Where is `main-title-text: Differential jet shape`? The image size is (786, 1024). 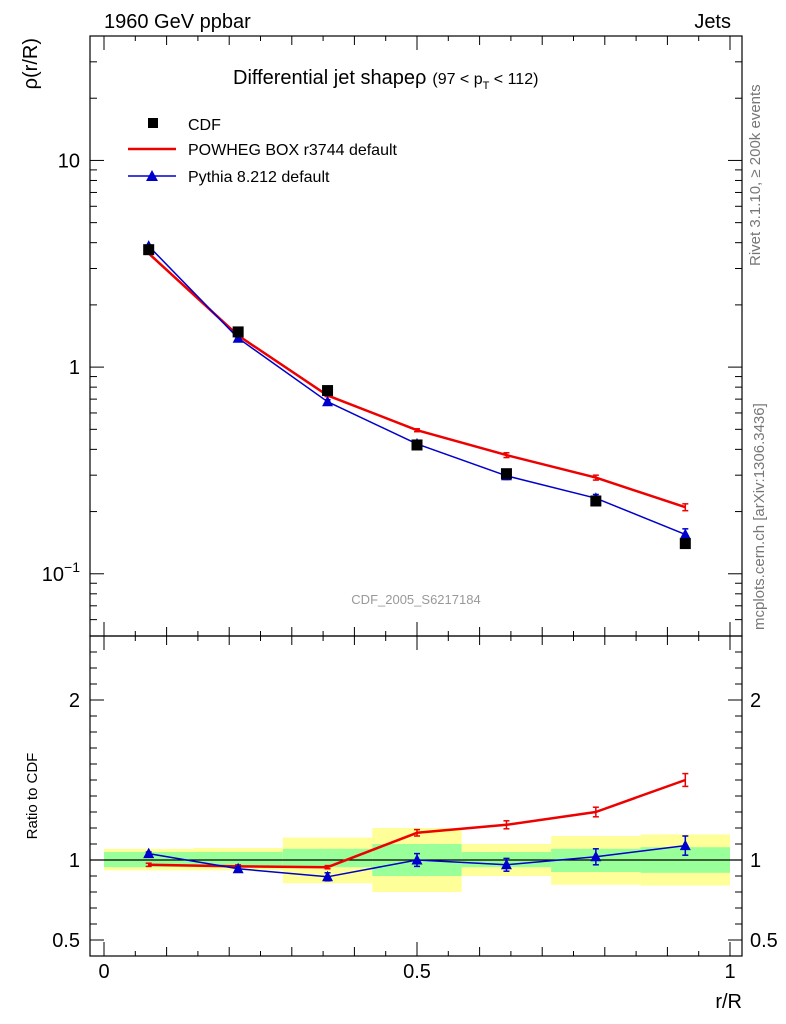 main-title-text: Differential jet shape is located at coordinates (324, 78).